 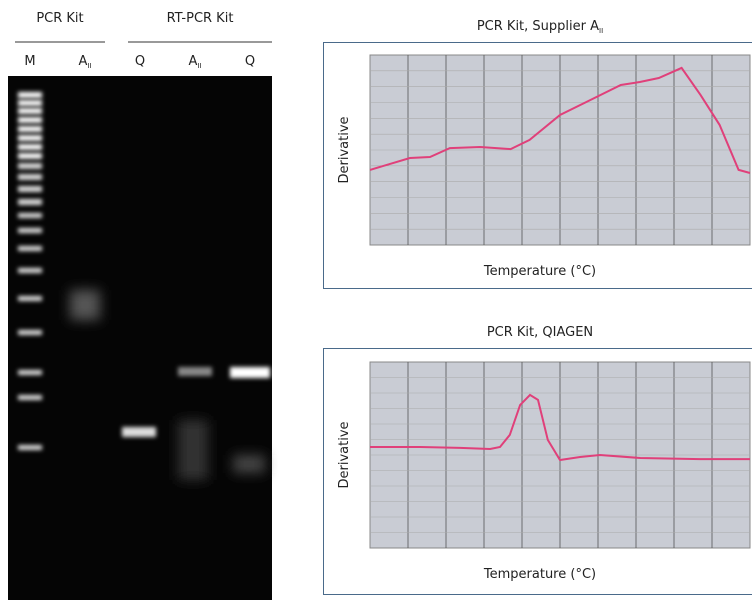 I want to click on plot-title-text: PCR Kit, QIAGEN, so click(x=540, y=332).